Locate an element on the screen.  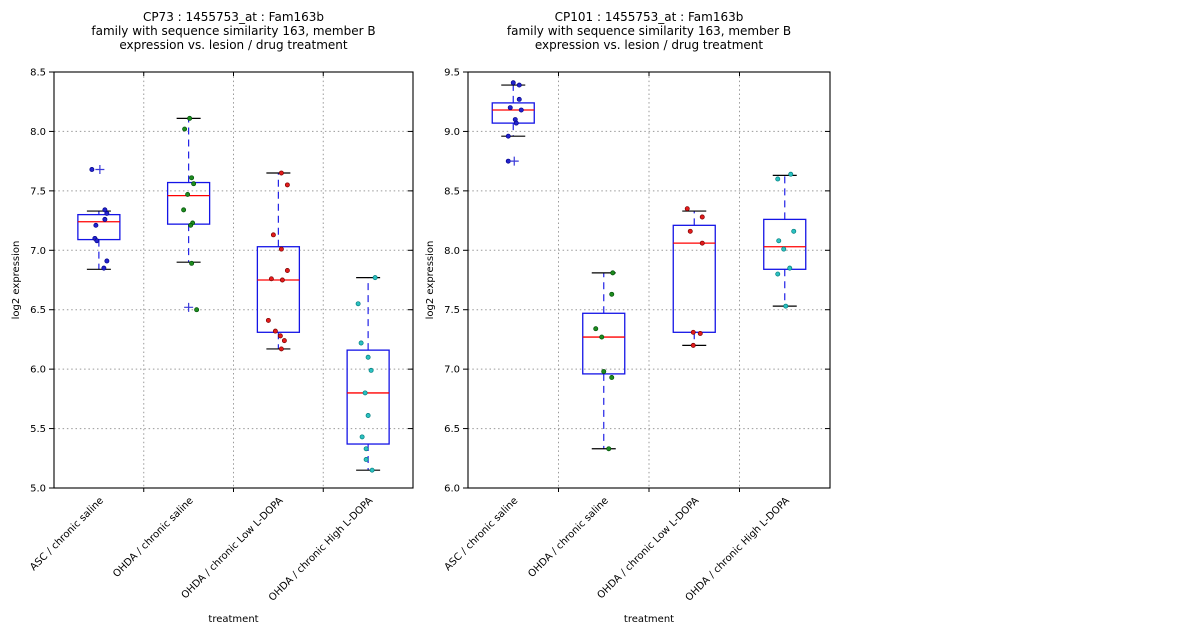
plot-title-line-1: CP101 : 1455753_at : Fam163b is located at coordinates (649, 17).